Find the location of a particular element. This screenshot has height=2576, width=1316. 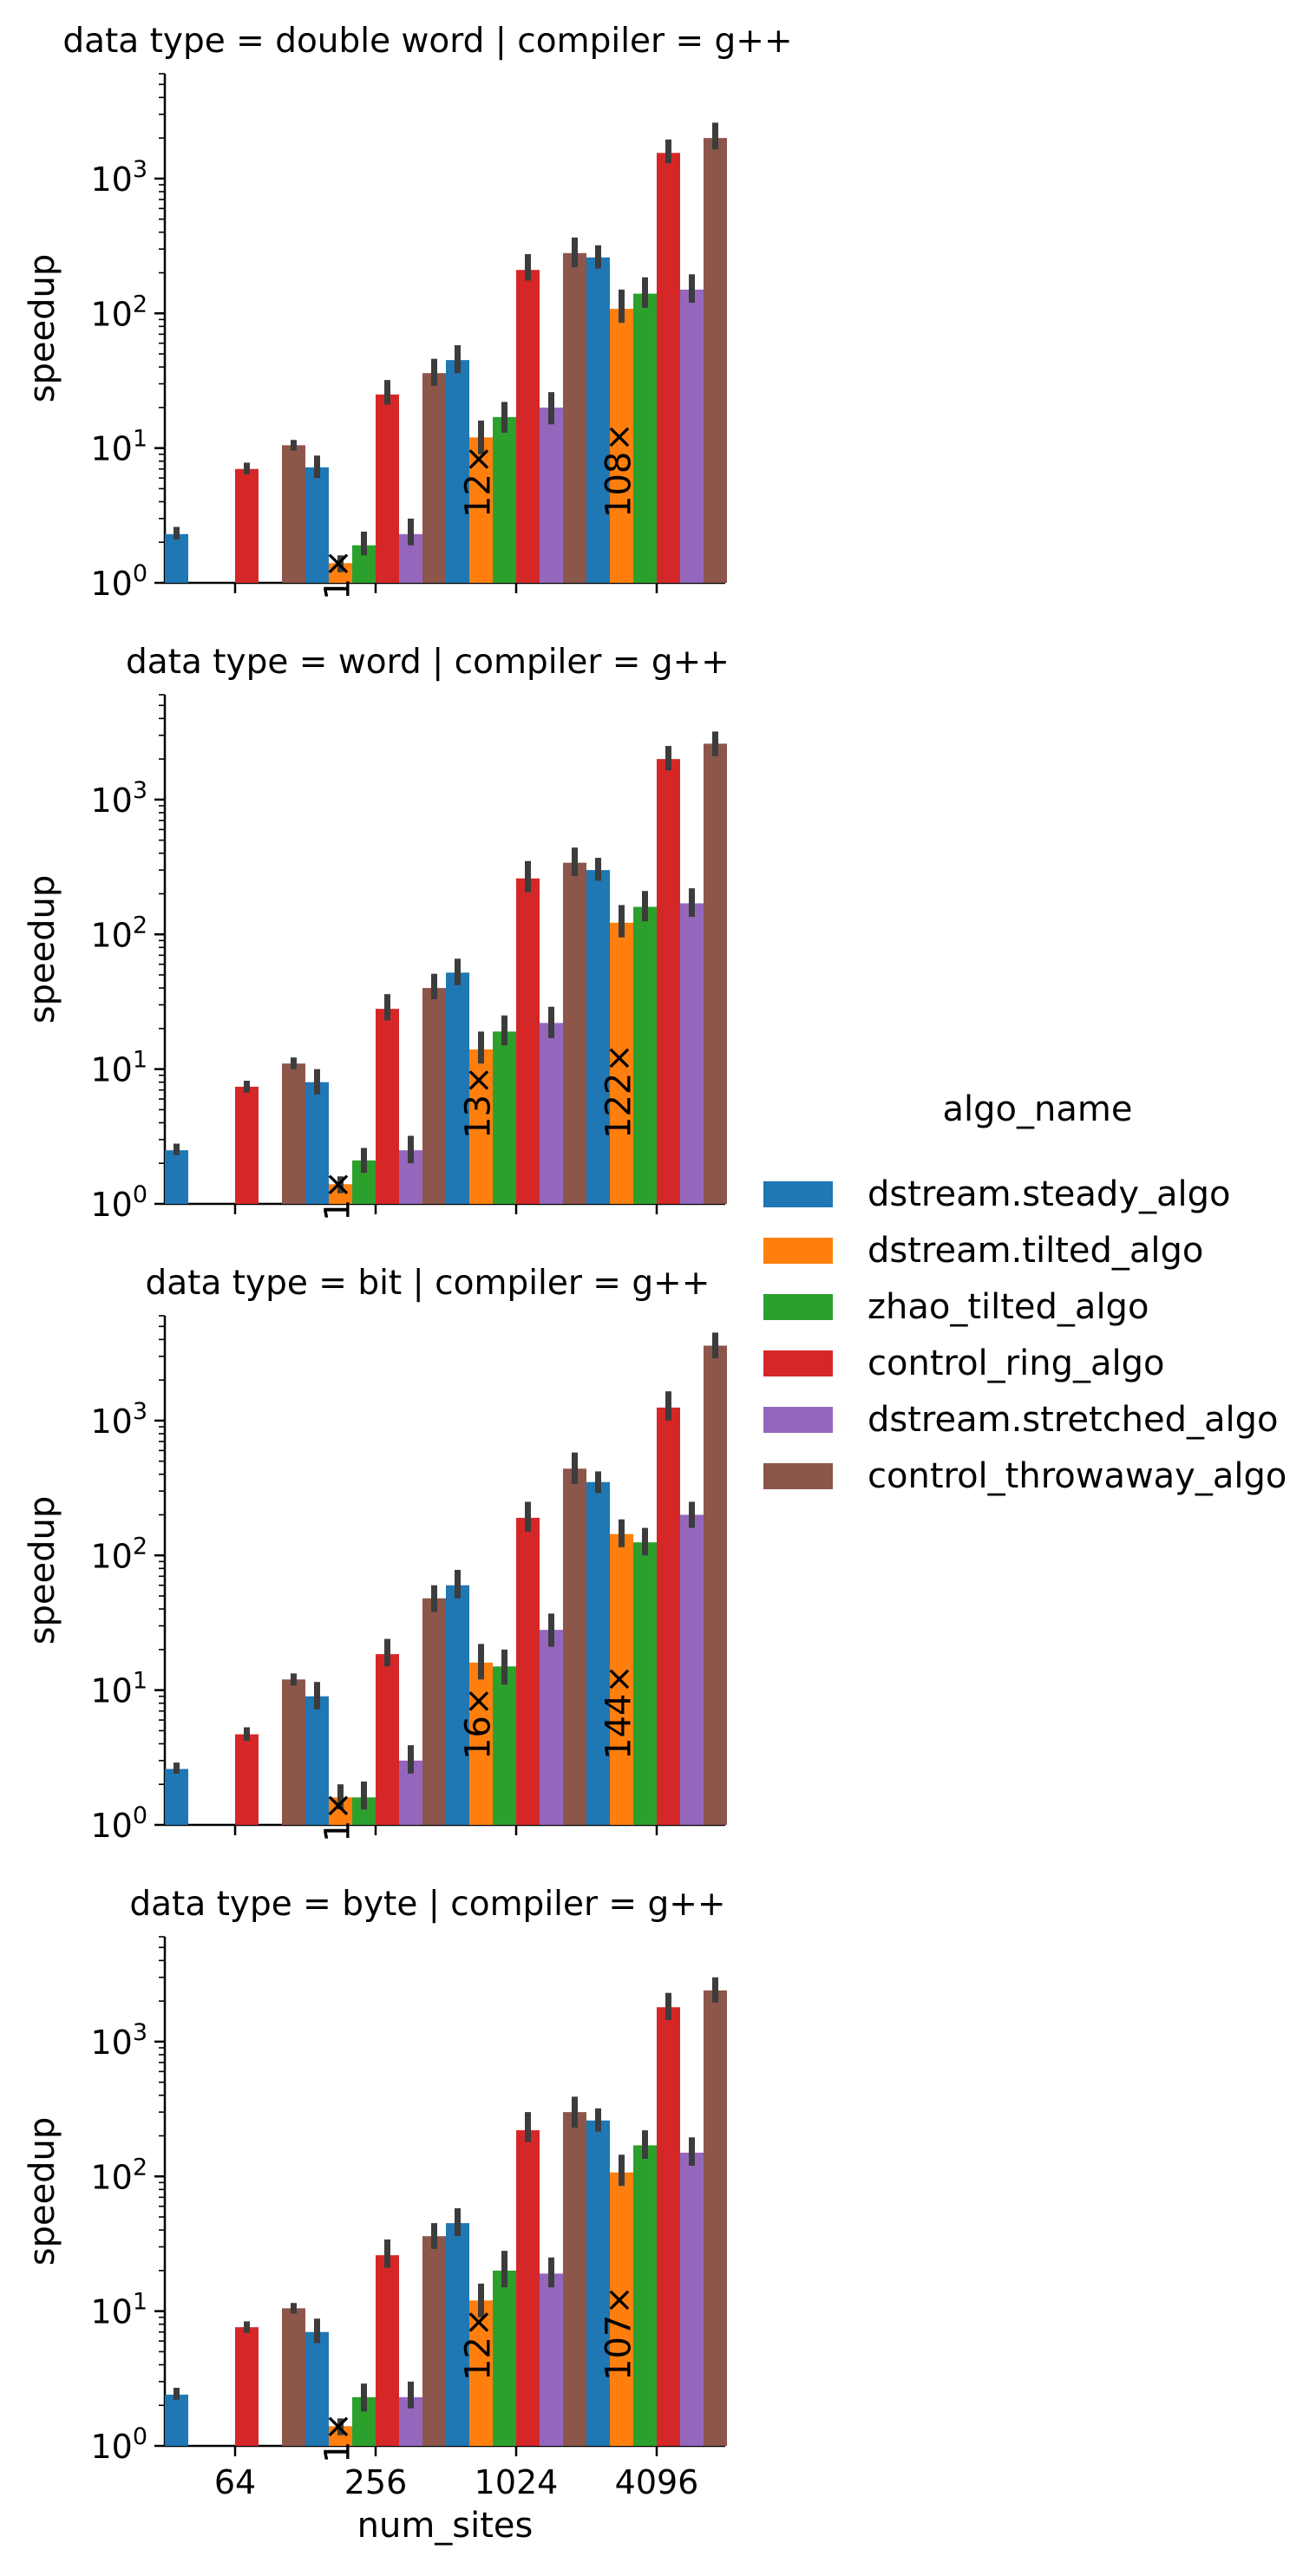

x-tick-label: 4096 is located at coordinates (657, 2482).